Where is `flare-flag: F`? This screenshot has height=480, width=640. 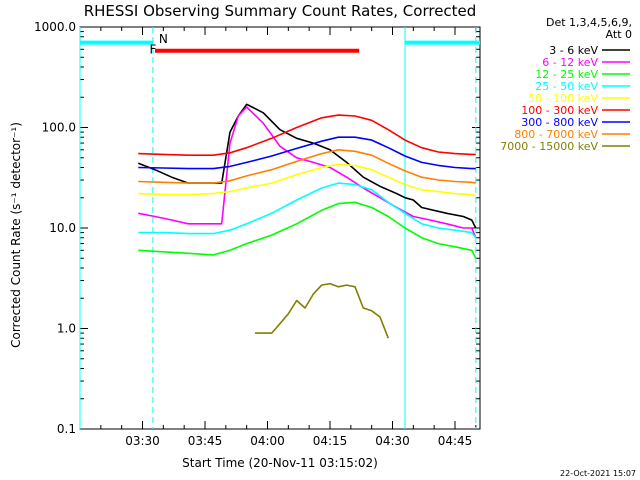 flare-flag: F is located at coordinates (152, 49).